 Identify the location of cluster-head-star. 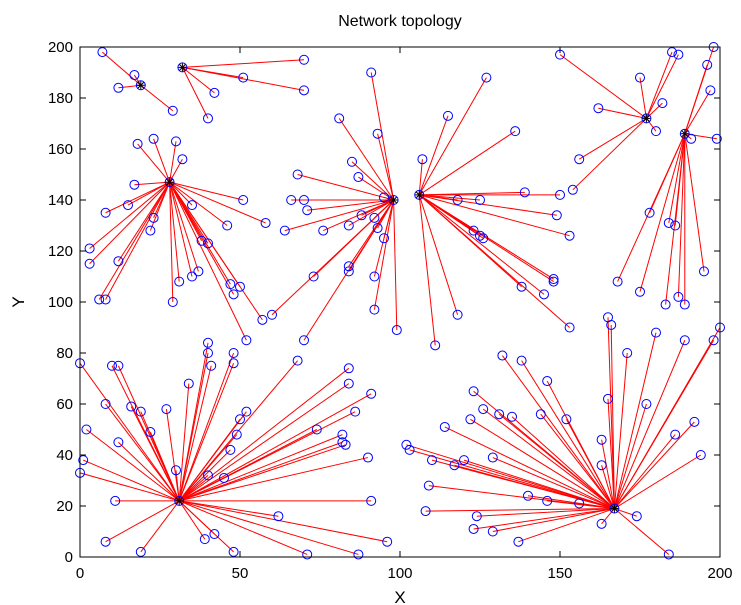
(393, 200).